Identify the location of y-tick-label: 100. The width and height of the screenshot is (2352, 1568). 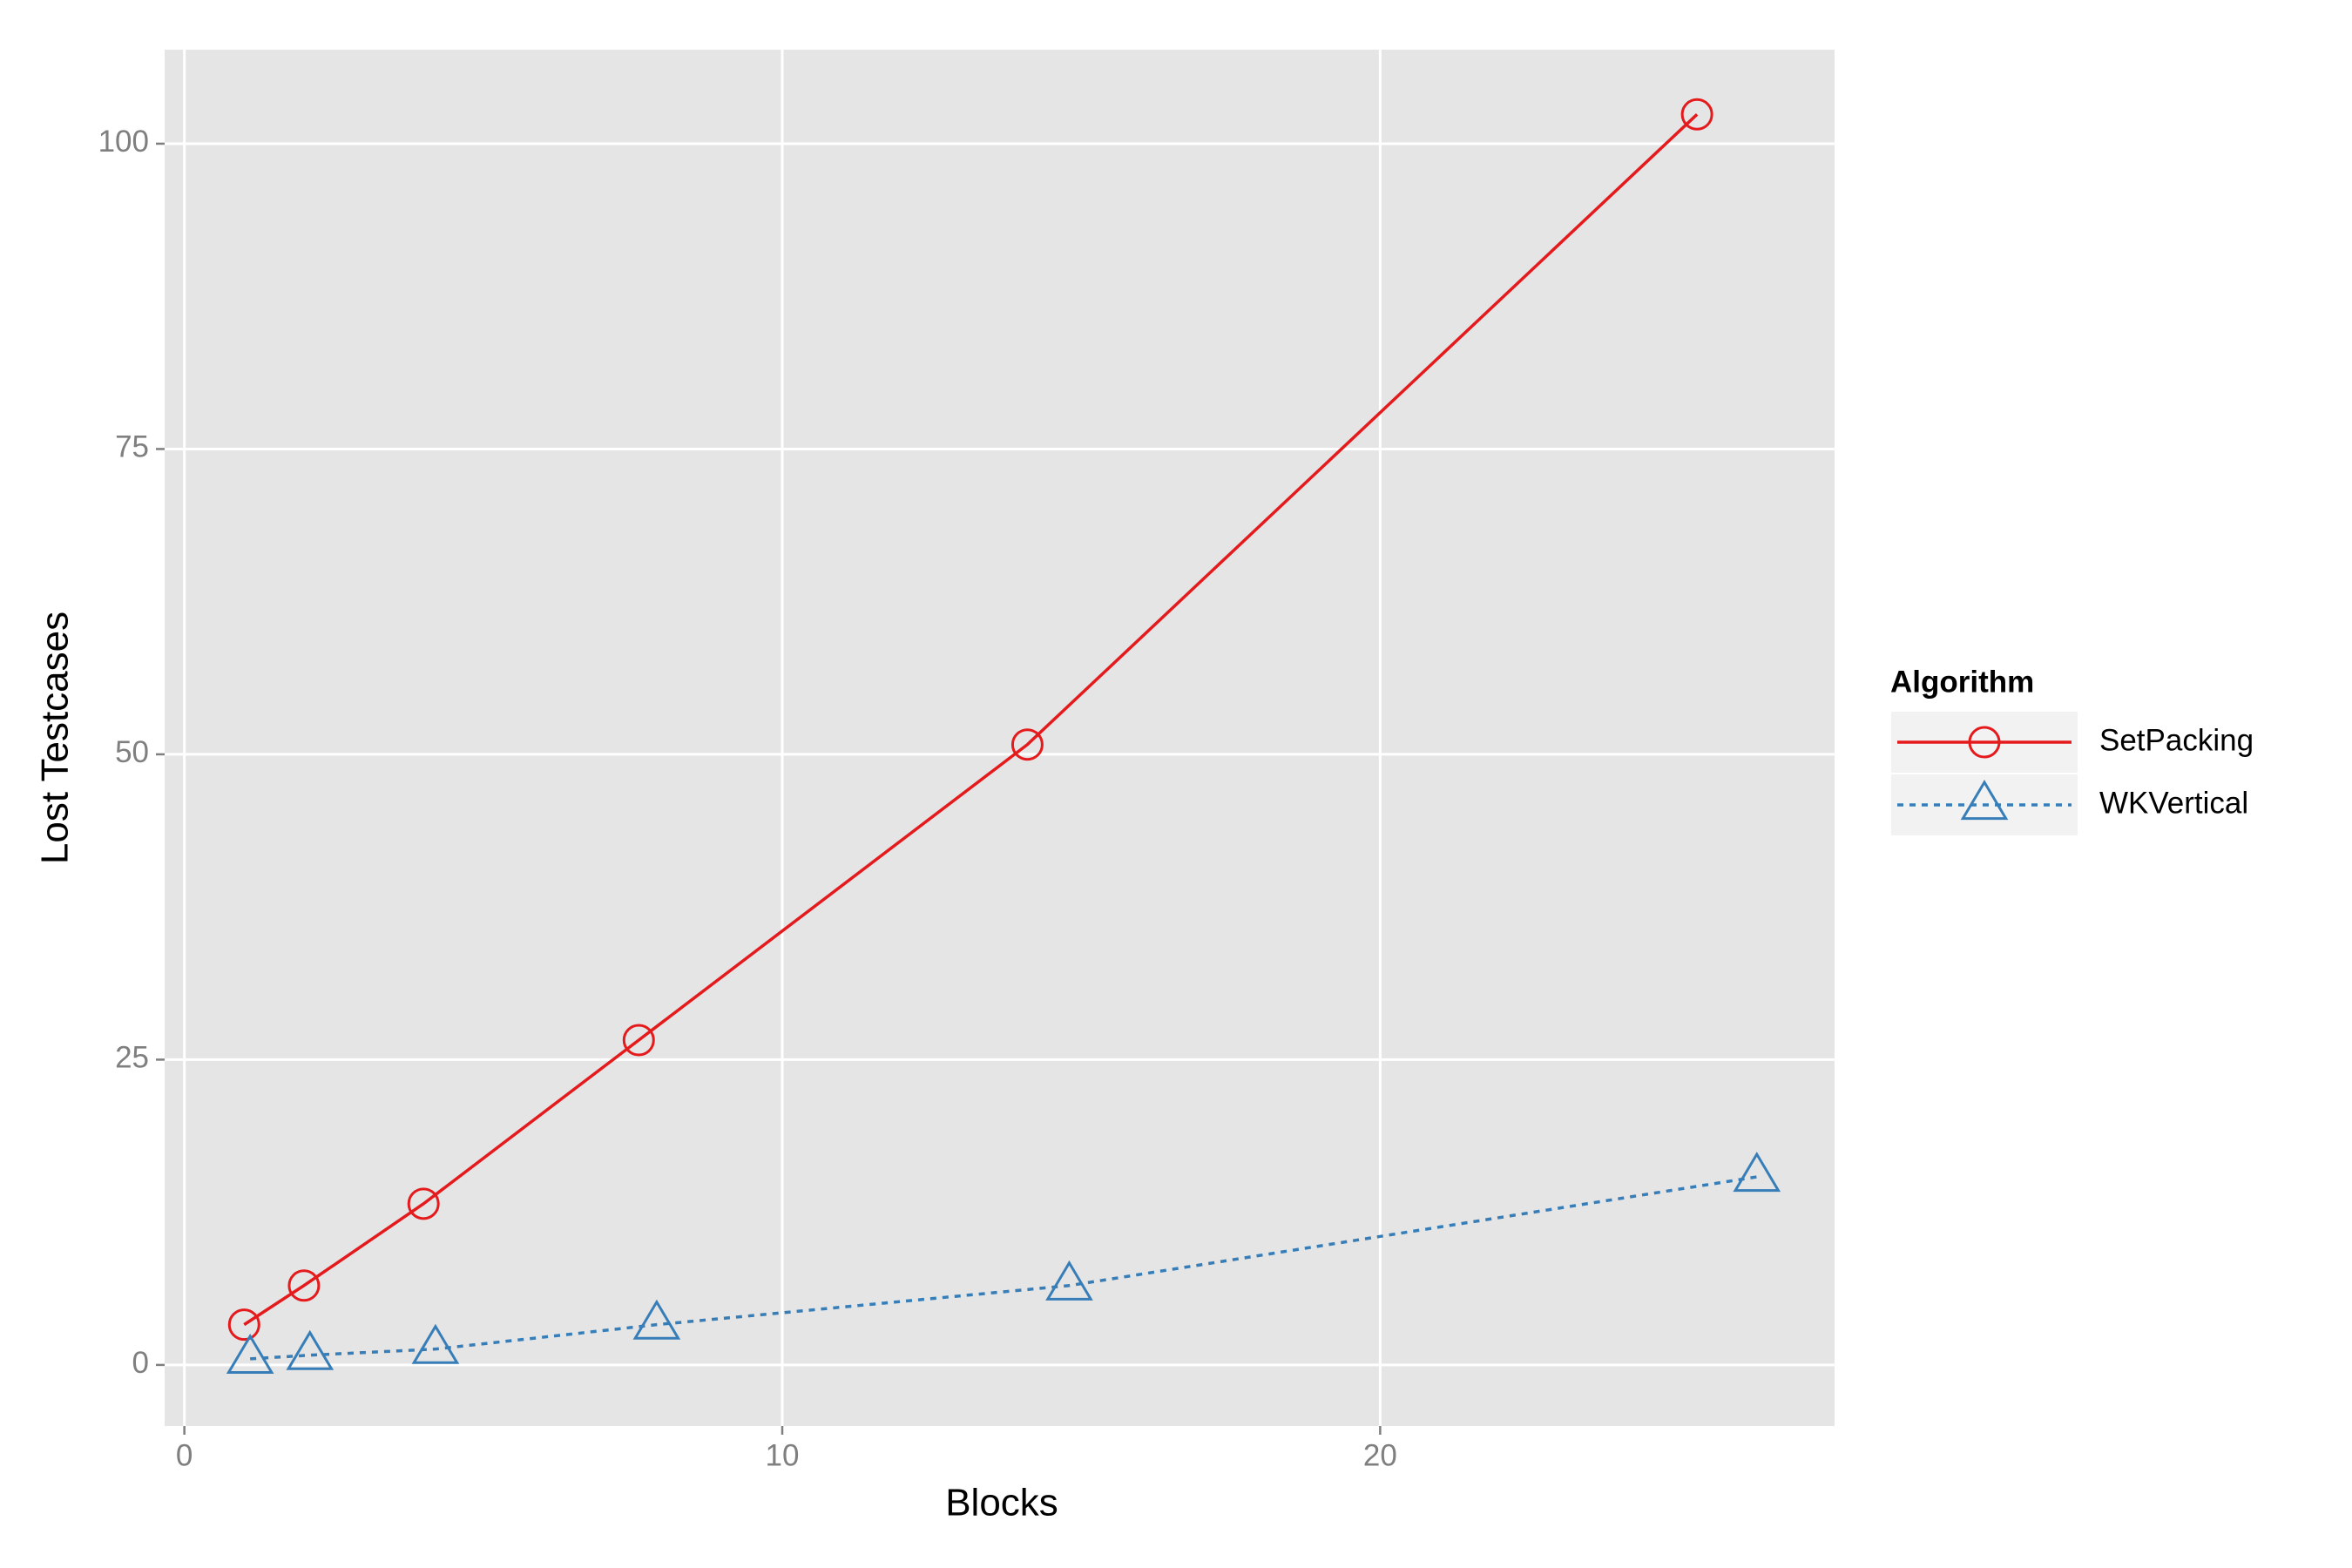
(124, 142).